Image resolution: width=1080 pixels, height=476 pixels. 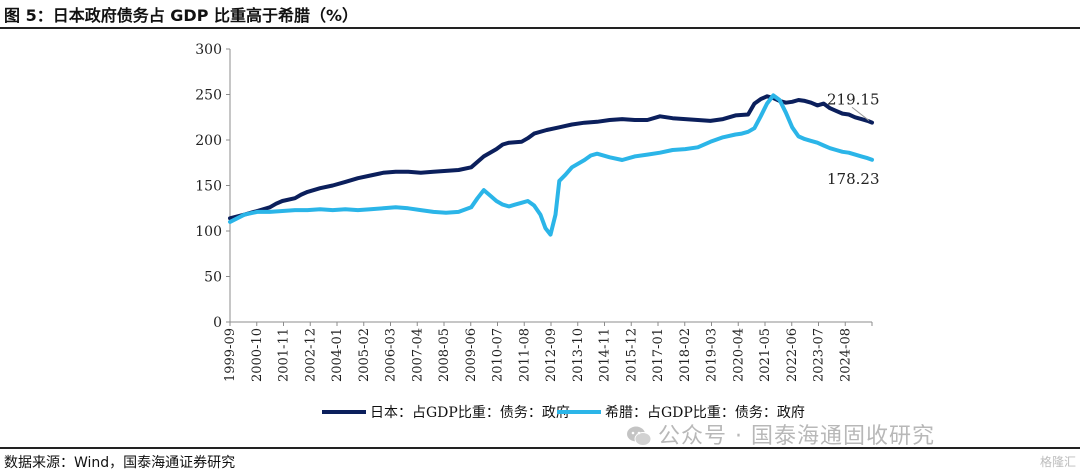 I want to click on x-tick-label: 2009-06, so click(x=471, y=355).